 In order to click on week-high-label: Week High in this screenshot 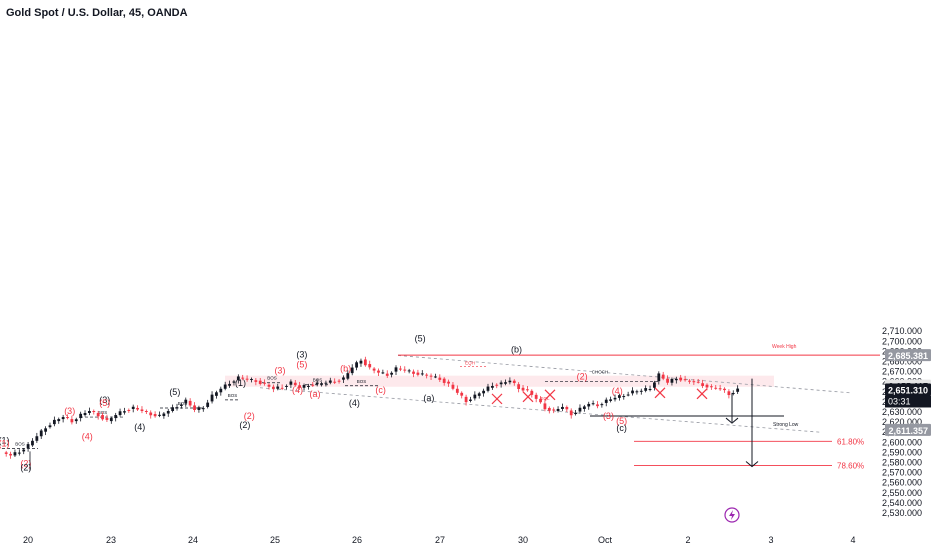, I will do `click(784, 347)`.